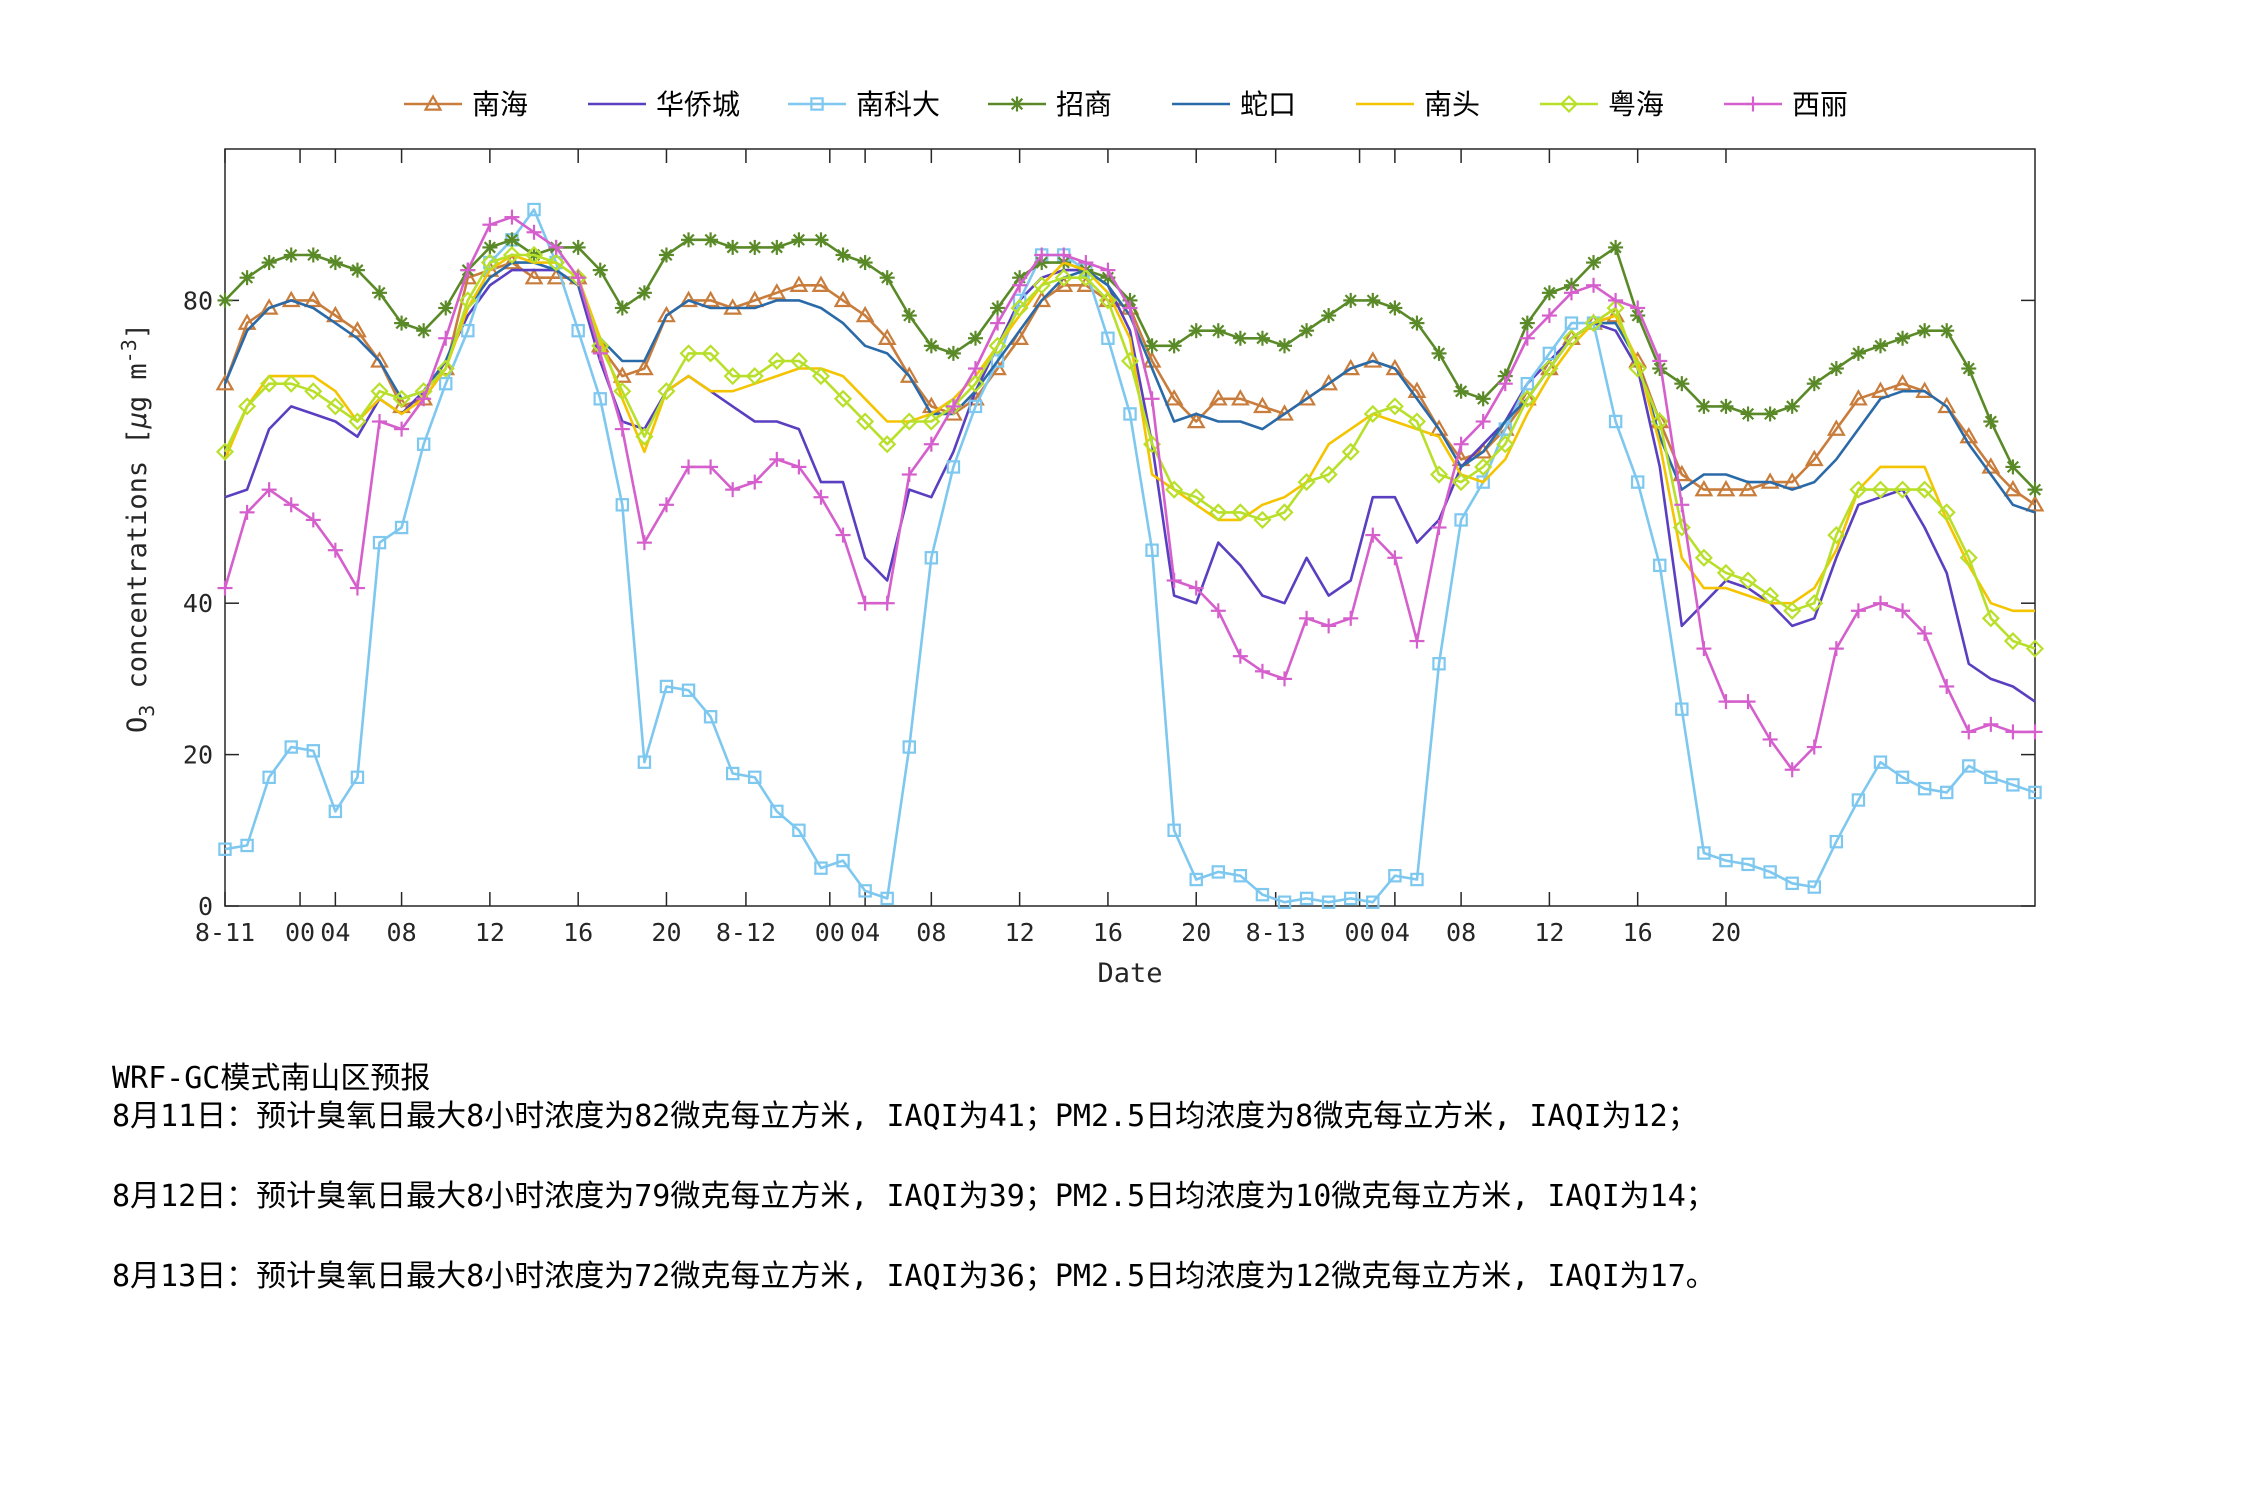 The width and height of the screenshot is (2250, 1500). What do you see at coordinates (433, 102) in the screenshot?
I see `legend-marker` at bounding box center [433, 102].